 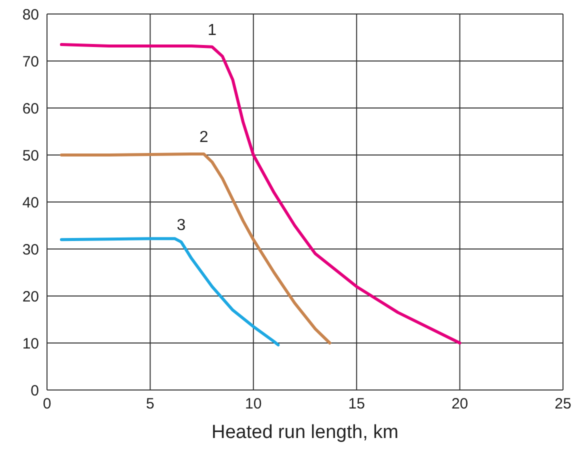 What do you see at coordinates (203, 137) in the screenshot?
I see `series-label: 2` at bounding box center [203, 137].